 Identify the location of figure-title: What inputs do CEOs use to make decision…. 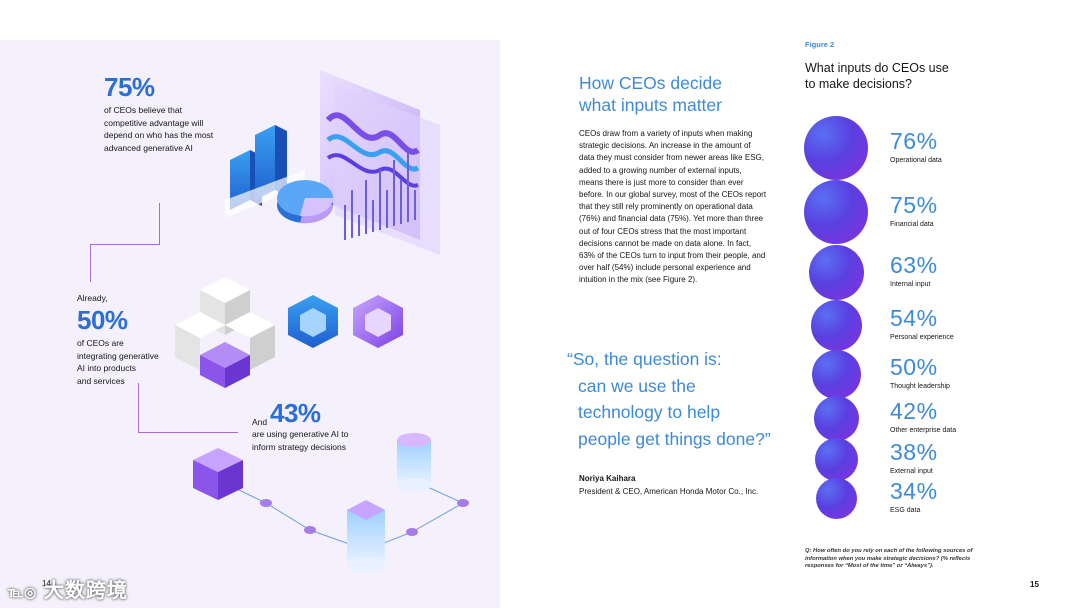
(877, 76).